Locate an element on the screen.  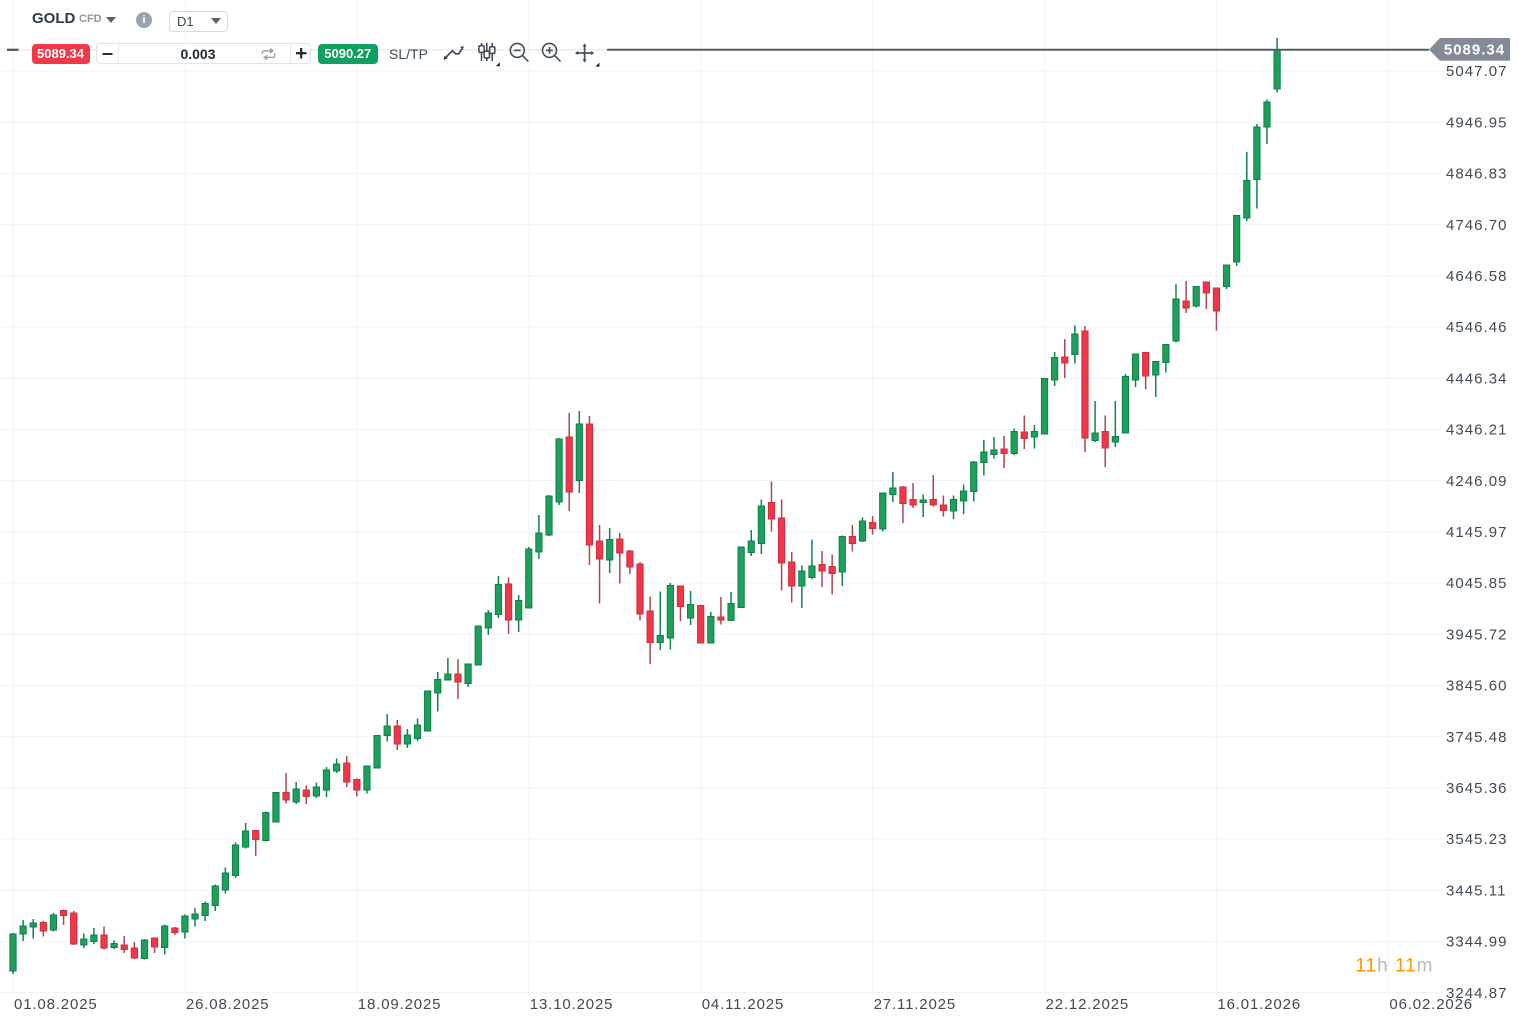
svg-text: 4546.46 is located at coordinates (1477, 327).